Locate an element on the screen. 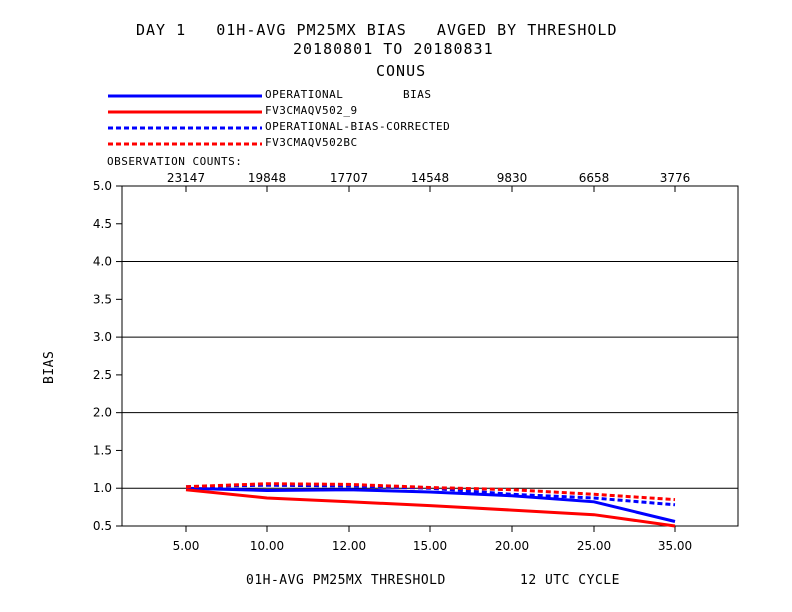  y-tick-label: 3.5 is located at coordinates (102, 299).